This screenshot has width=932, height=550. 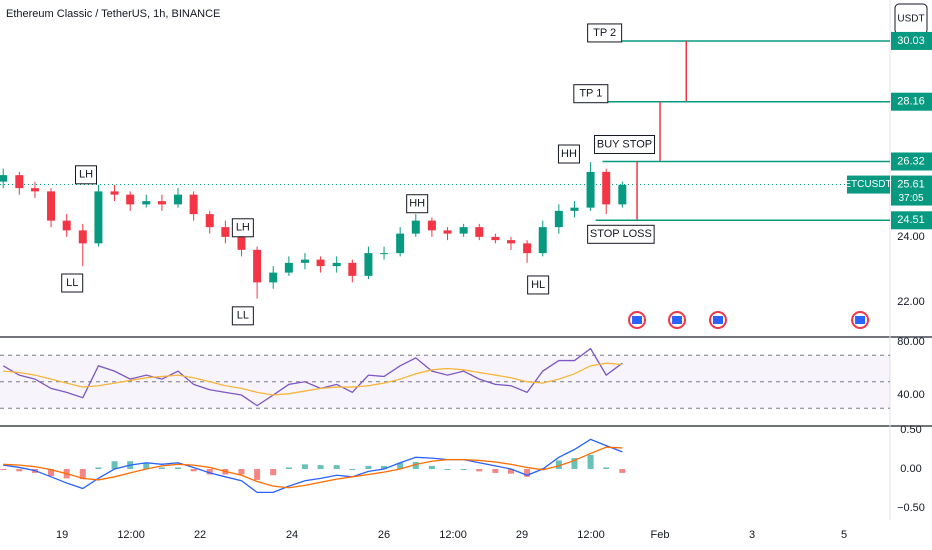 I want to click on chart-title: Ethereum Classic / TetherUS, 1h, BINANCE, so click(x=113, y=14).